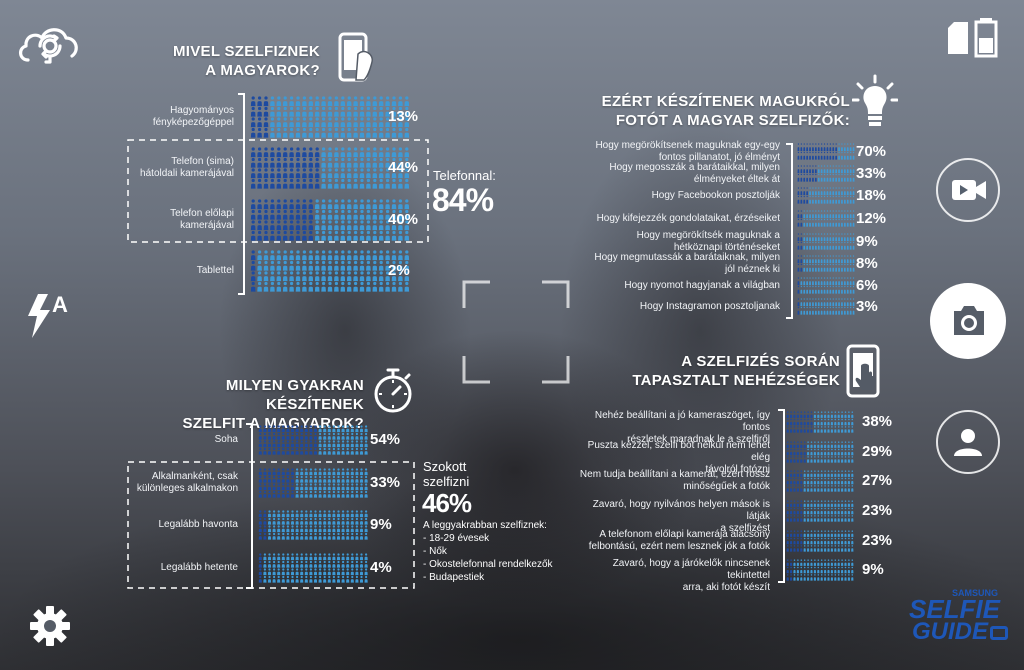 The image size is (1024, 670). Describe the element at coordinates (732, 120) in the screenshot. I see `reasons-title-line2: FOTÓT A MAGYAR SZELFIZŐK:` at that location.